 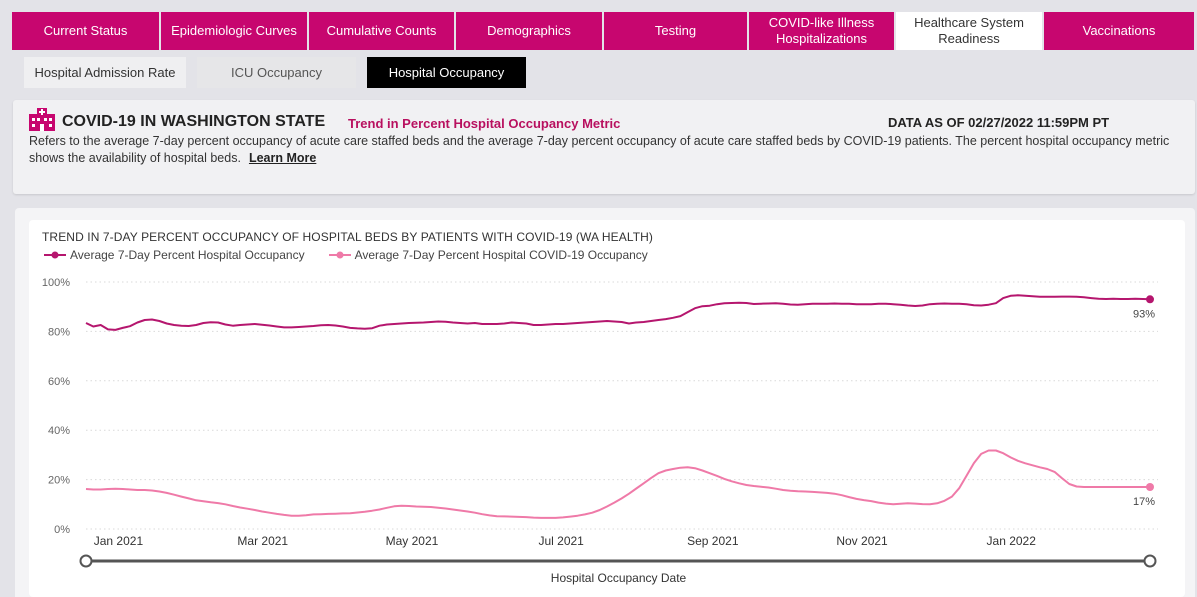 What do you see at coordinates (529, 31) in the screenshot?
I see `tab-demographics: Demographics` at bounding box center [529, 31].